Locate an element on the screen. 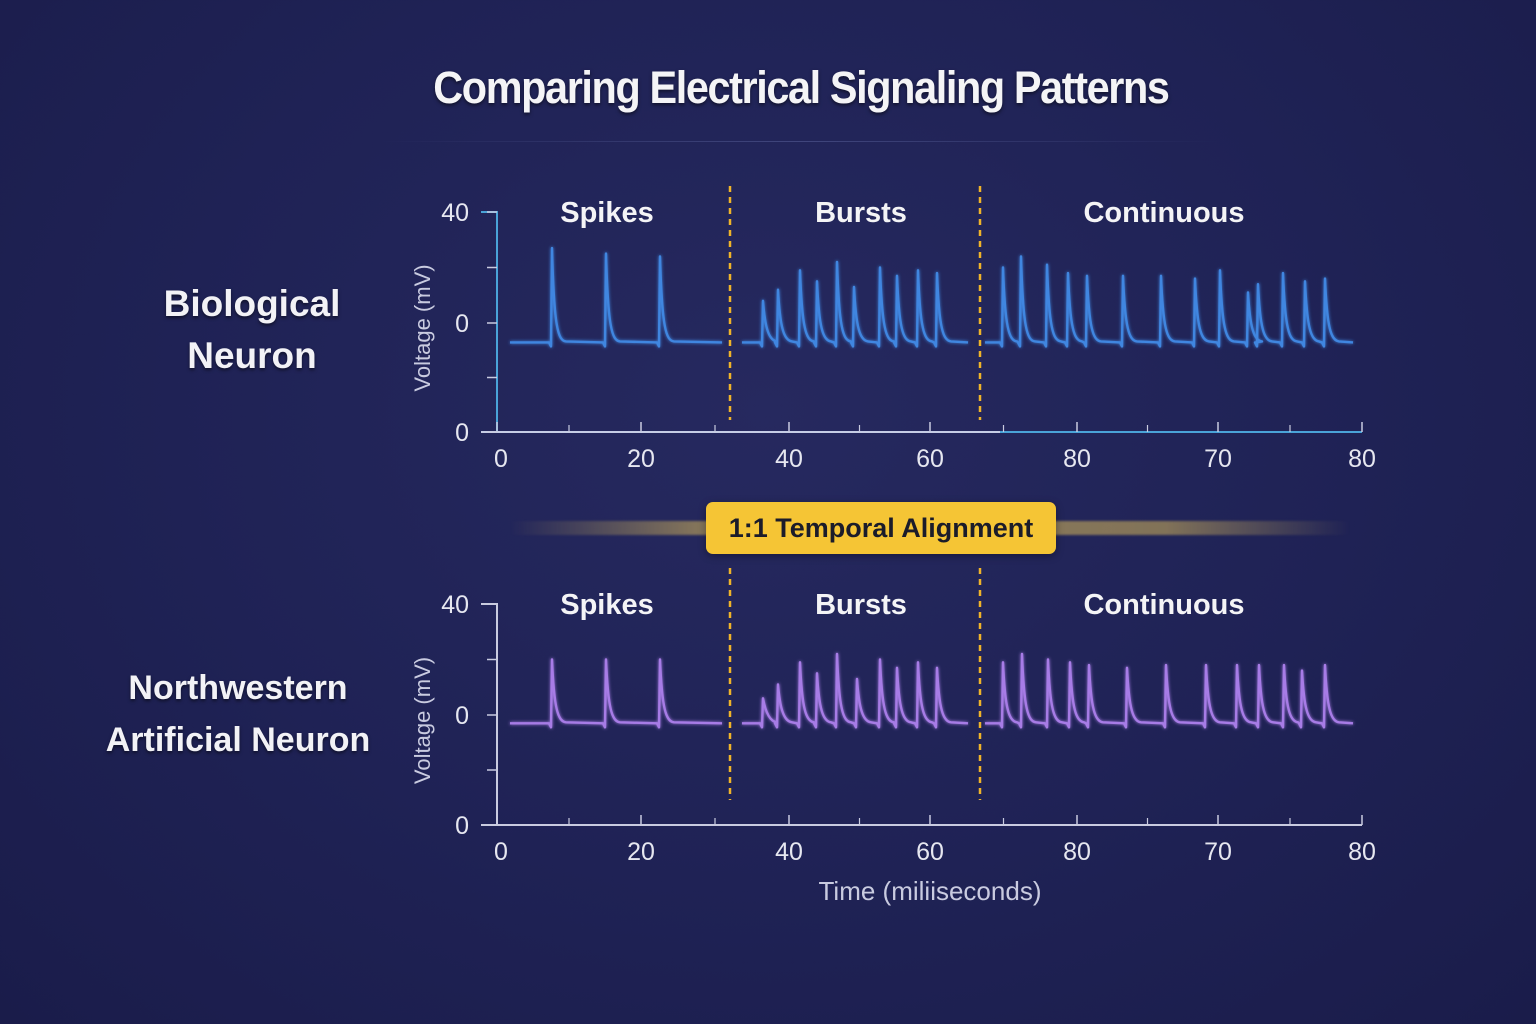 The image size is (1536, 1024). temporal-alignment-badge: 1:1 Temporal Alignment is located at coordinates (881, 528).